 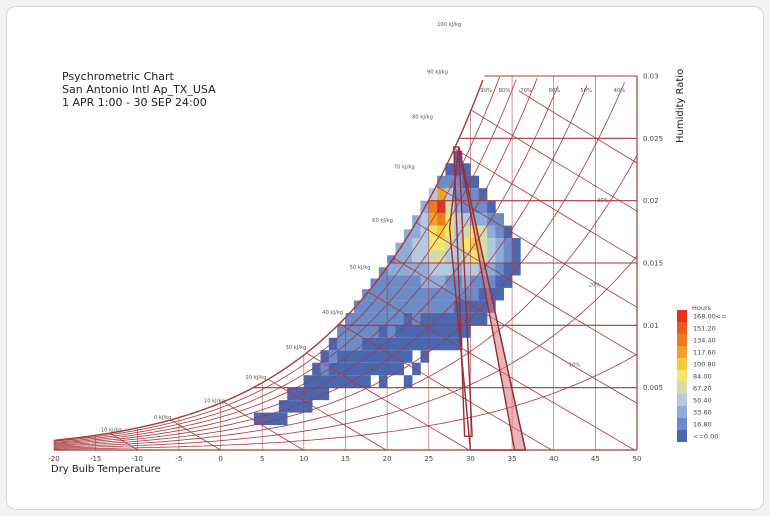 I want to click on rh-label: 30%, so click(x=603, y=201).